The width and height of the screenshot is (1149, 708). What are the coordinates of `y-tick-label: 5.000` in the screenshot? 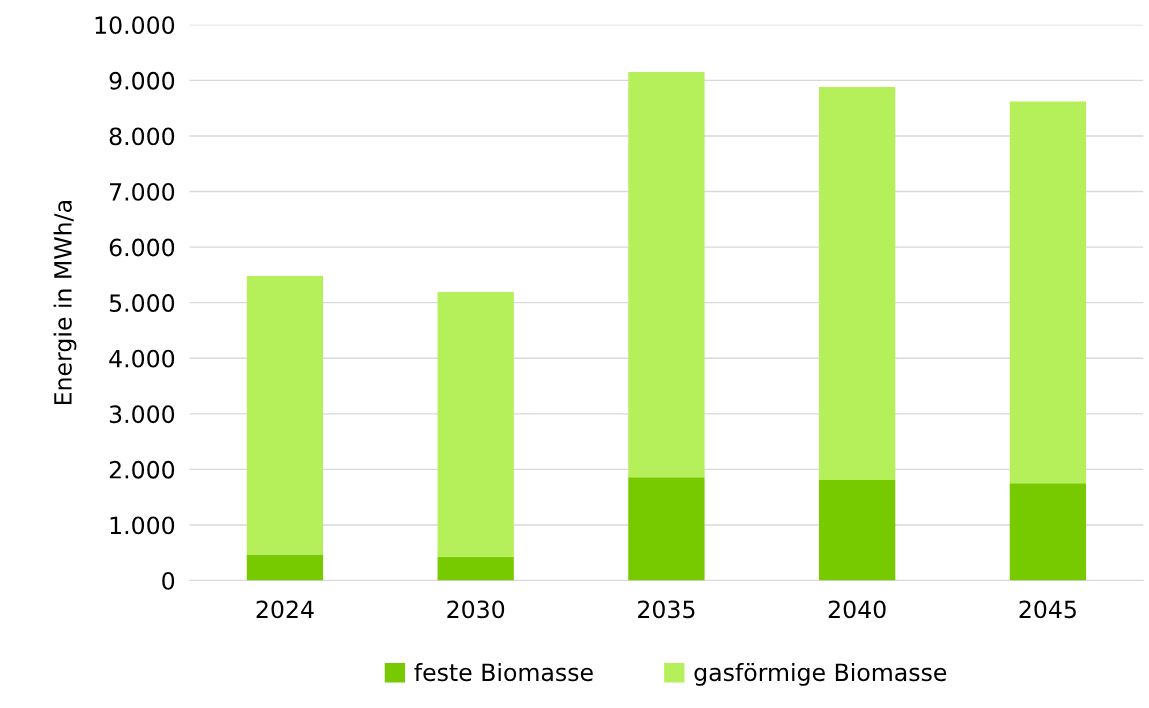 It's located at (142, 303).